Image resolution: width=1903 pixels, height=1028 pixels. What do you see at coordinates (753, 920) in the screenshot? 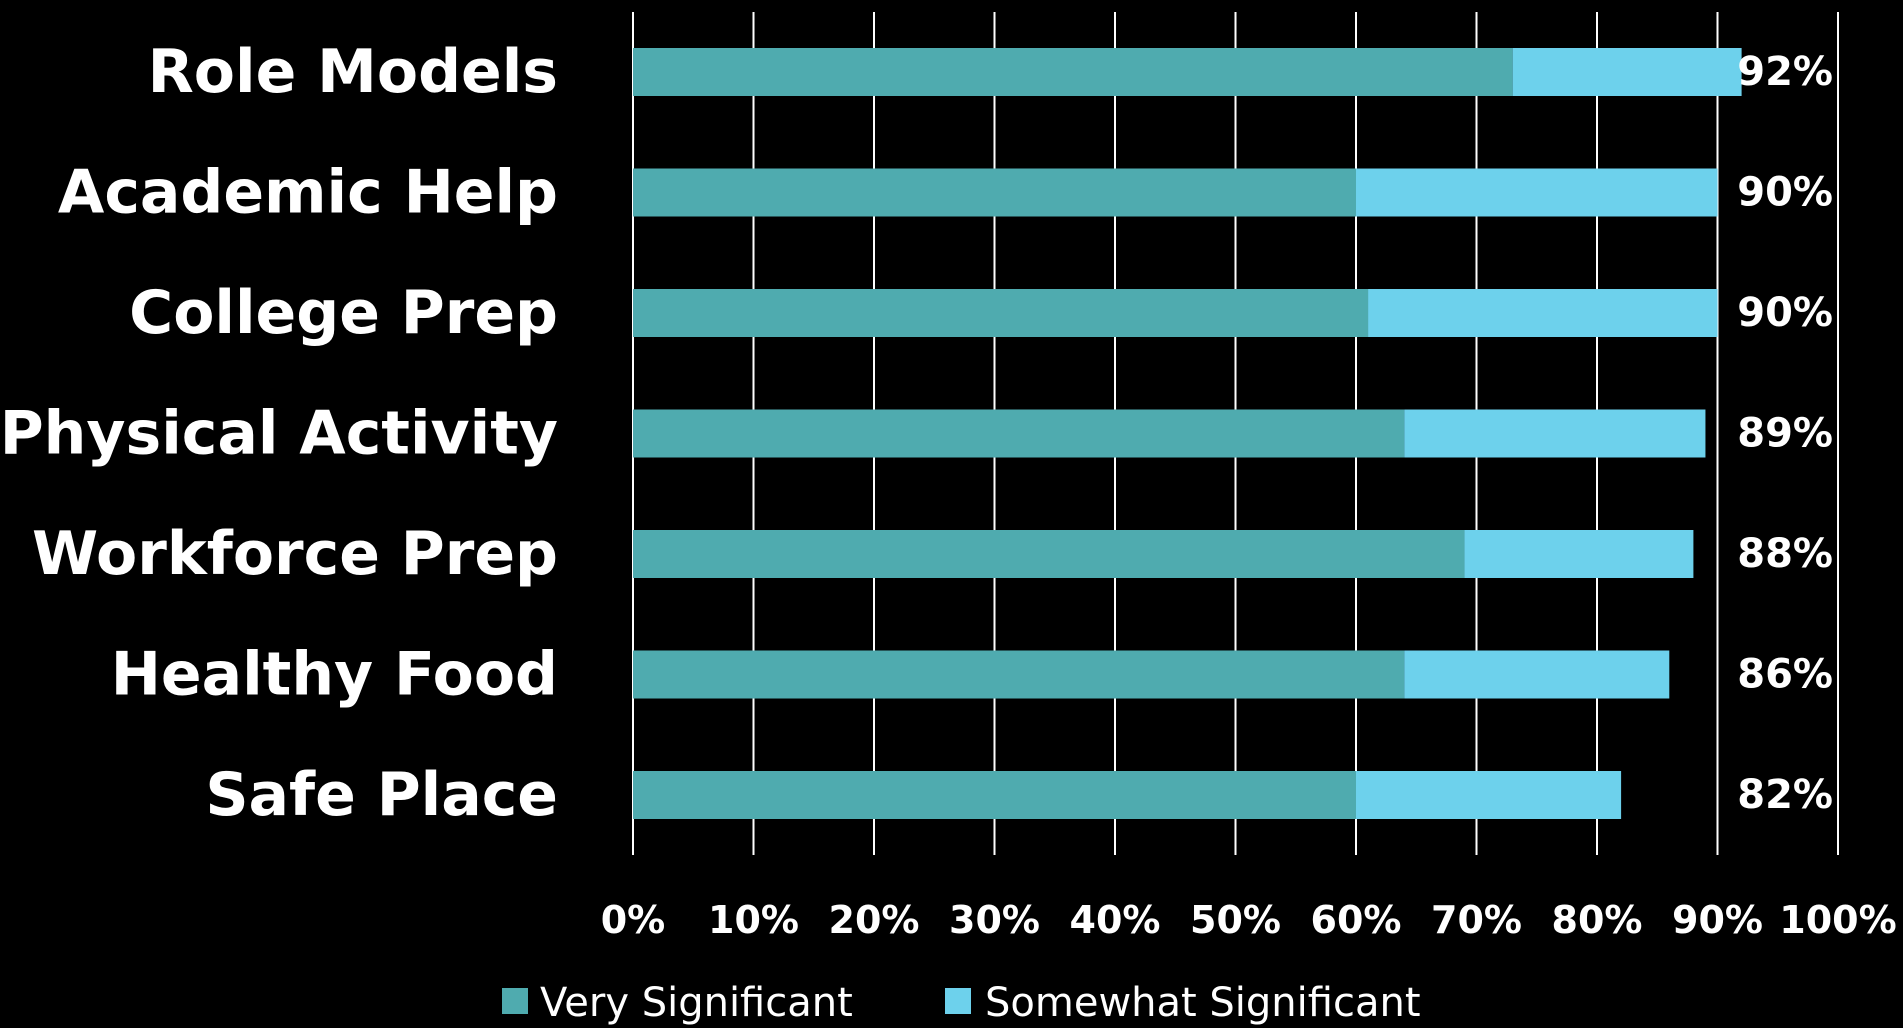
I see `x-tick-label: 10%` at bounding box center [753, 920].